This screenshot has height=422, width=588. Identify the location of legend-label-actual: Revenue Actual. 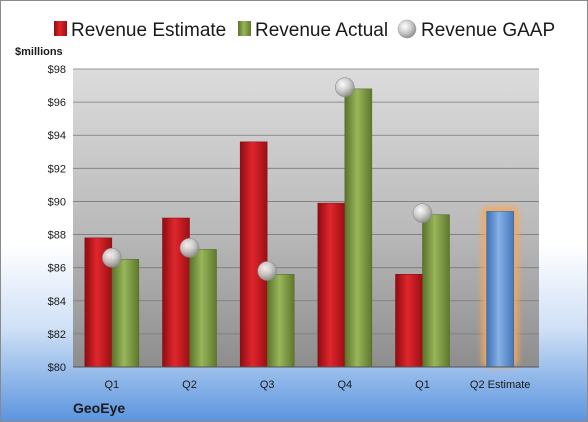
(321, 30).